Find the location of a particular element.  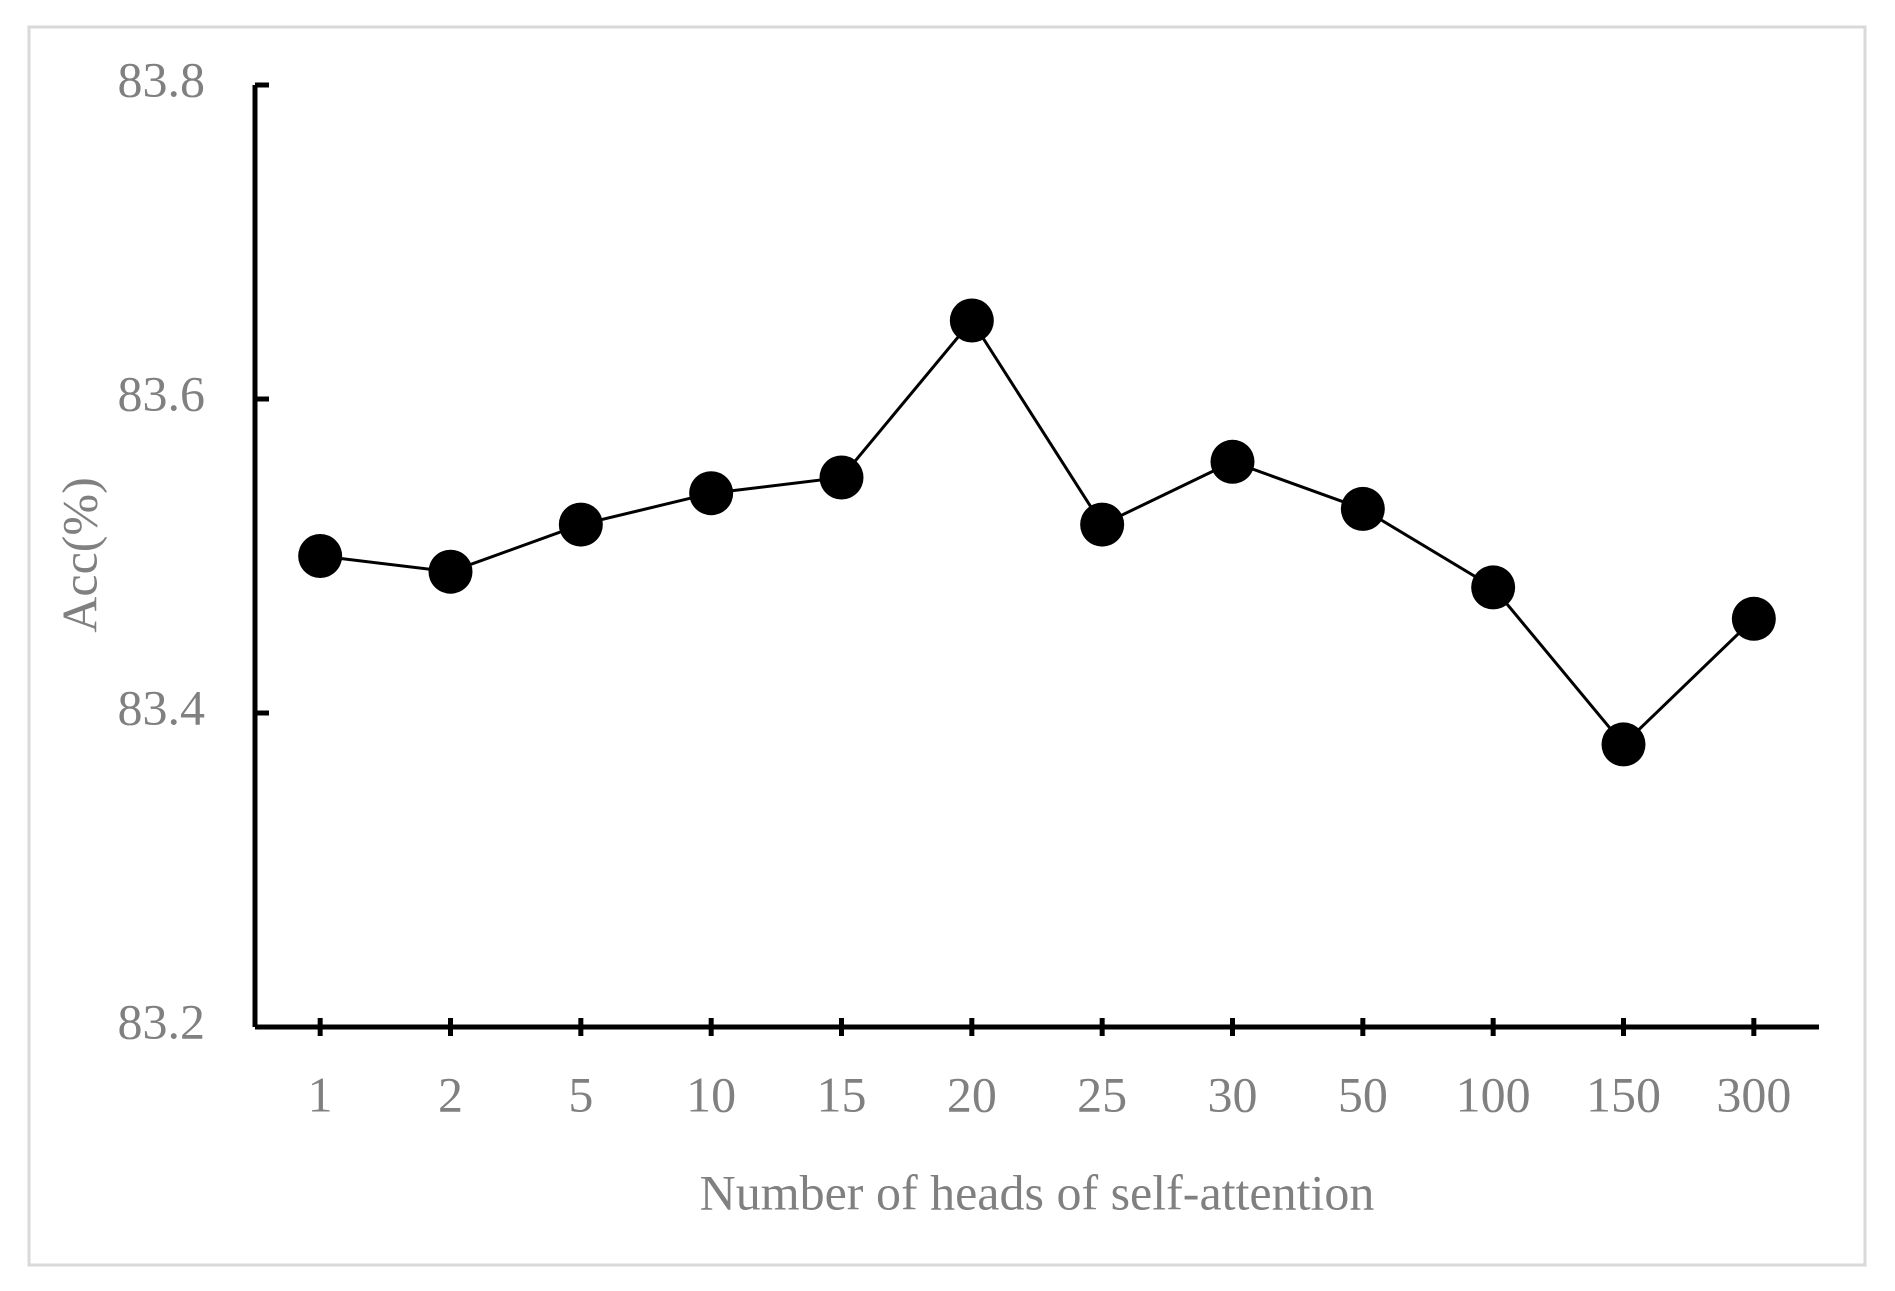

x-tick-label: 50 is located at coordinates (1363, 1094).